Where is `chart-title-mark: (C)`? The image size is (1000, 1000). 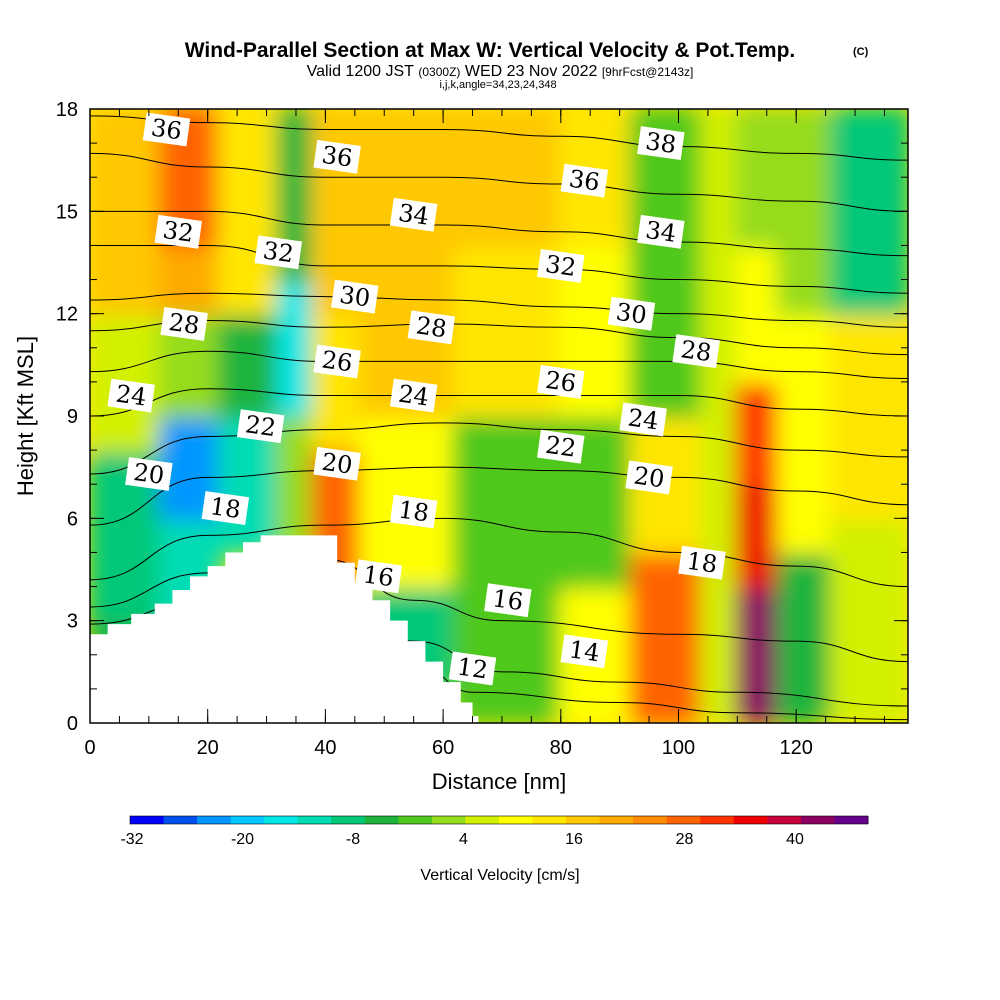 chart-title-mark: (C) is located at coordinates (861, 52).